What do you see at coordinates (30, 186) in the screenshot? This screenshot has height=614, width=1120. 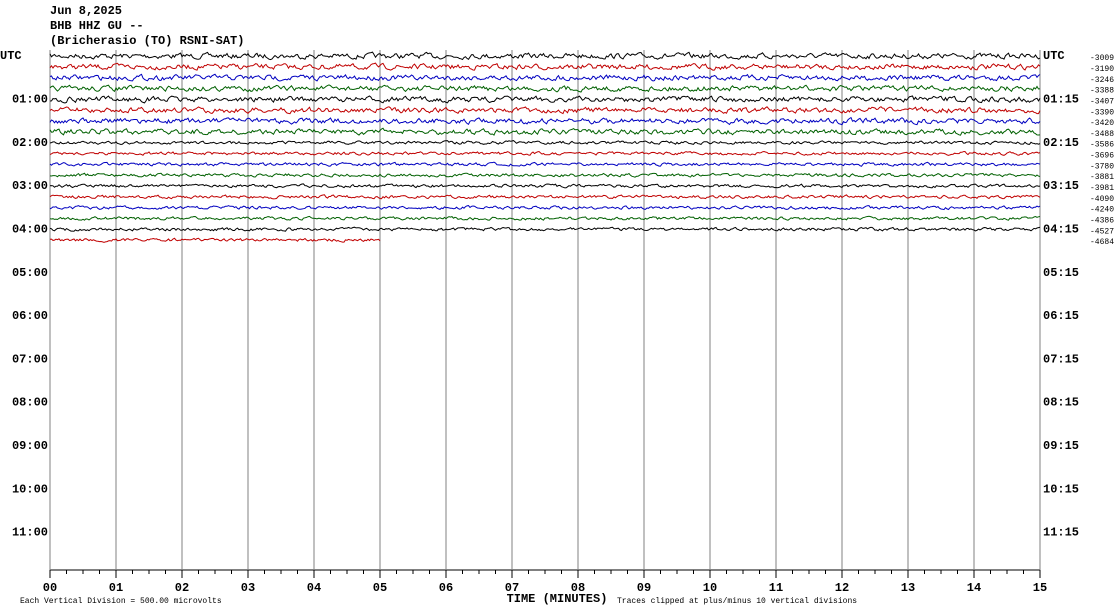 I see `left-time-label: 03:00` at bounding box center [30, 186].